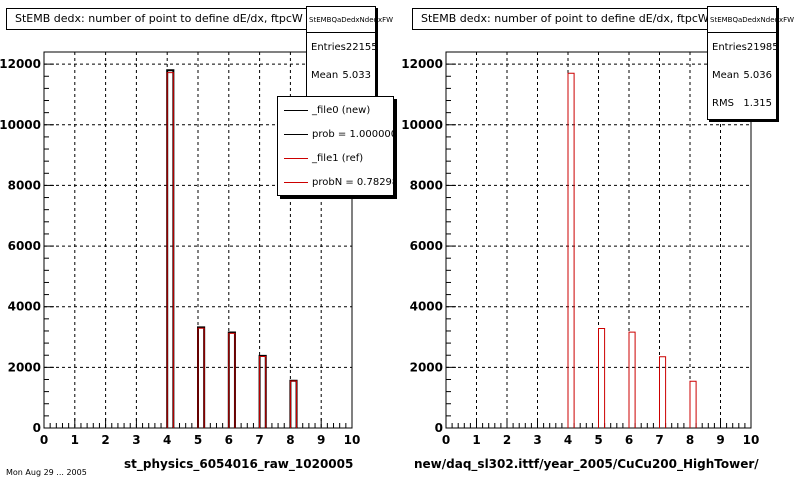  I want to click on stats-rms-value: 1.315, so click(757, 103).